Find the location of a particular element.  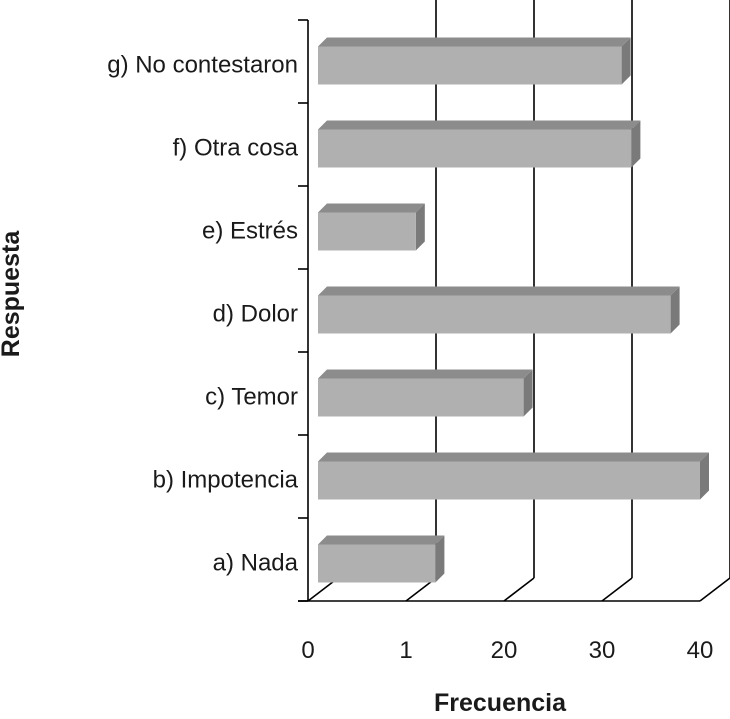

x-tick-label: 0 is located at coordinates (307, 650).